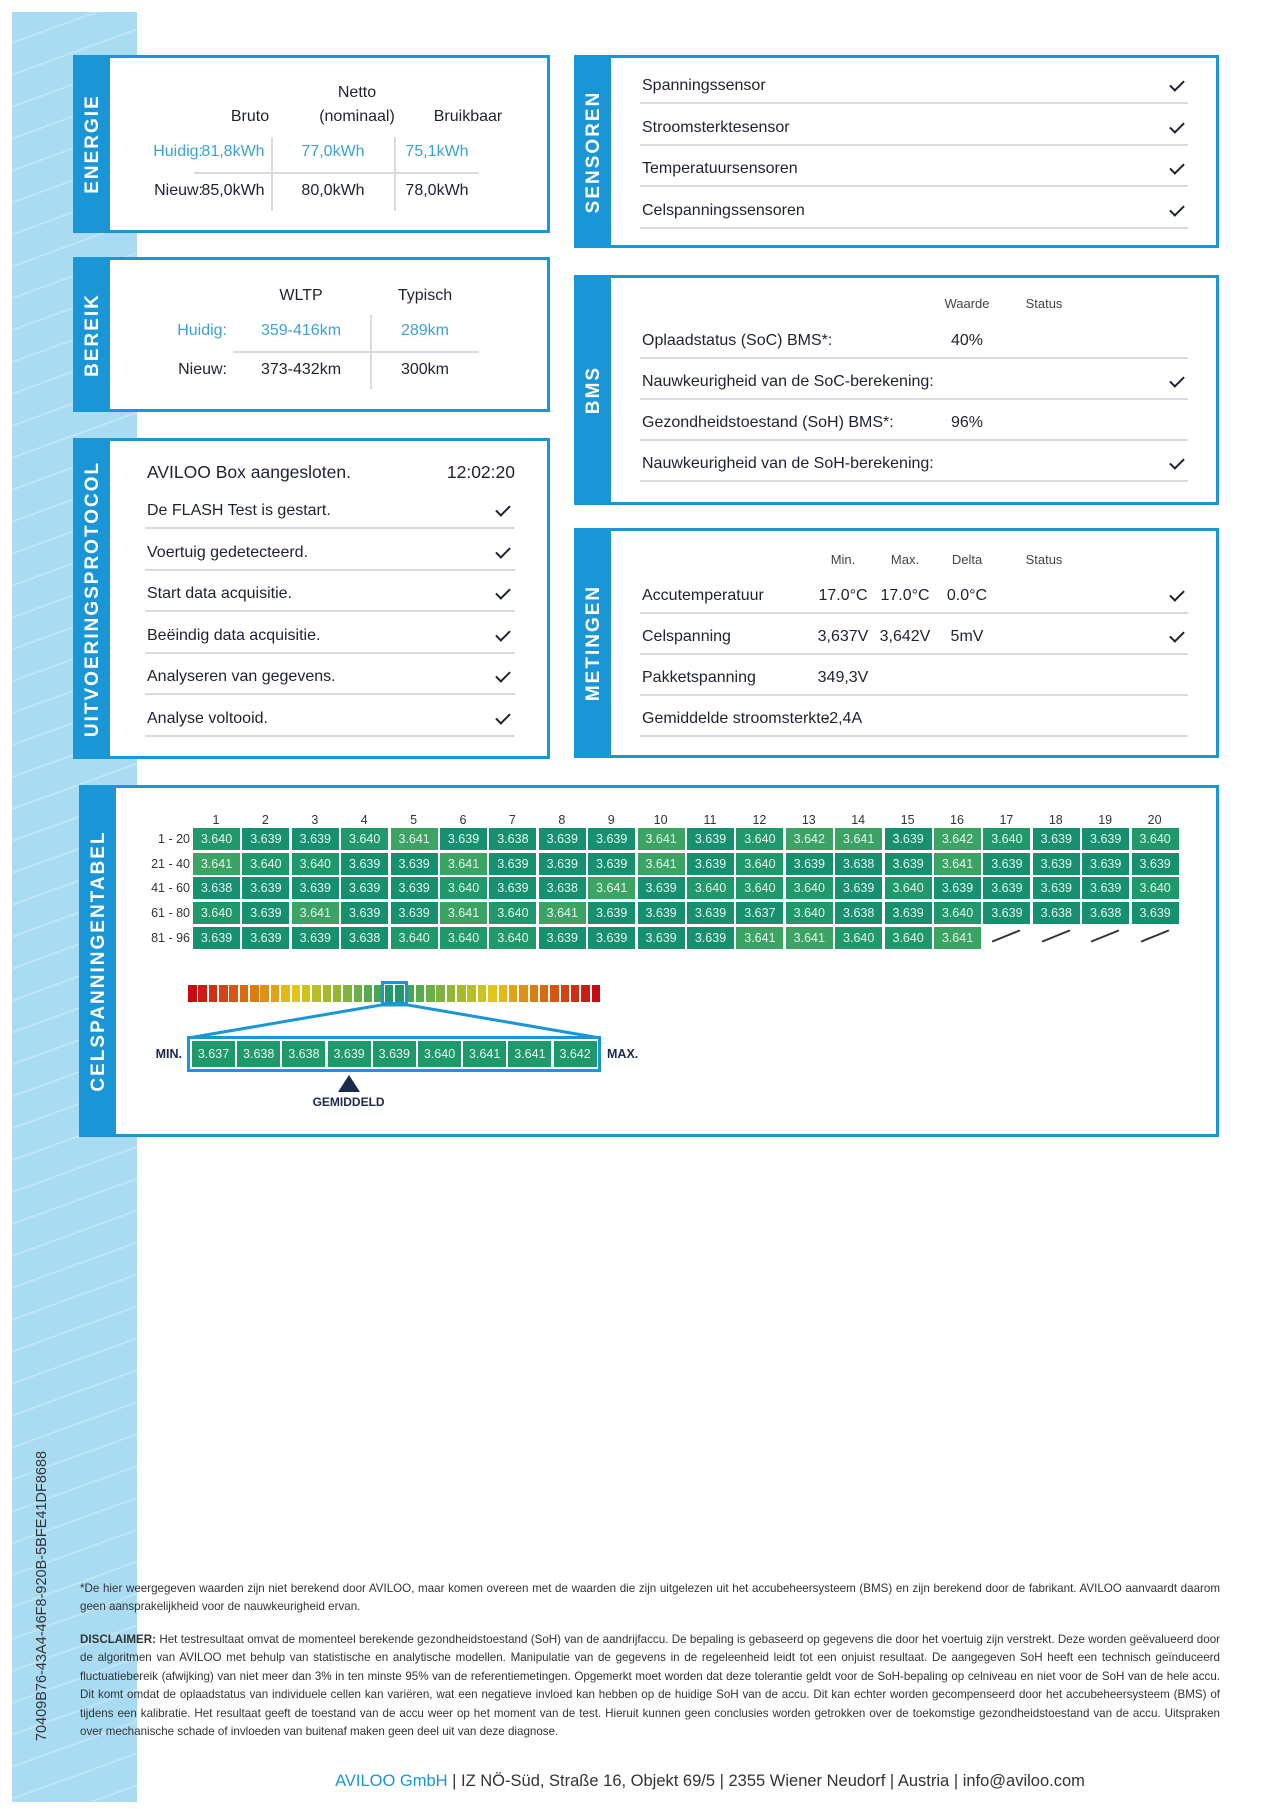 This screenshot has height=1809, width=1280. Describe the element at coordinates (233, 190) in the screenshot. I see `energie-value: 85,0kWh` at that location.